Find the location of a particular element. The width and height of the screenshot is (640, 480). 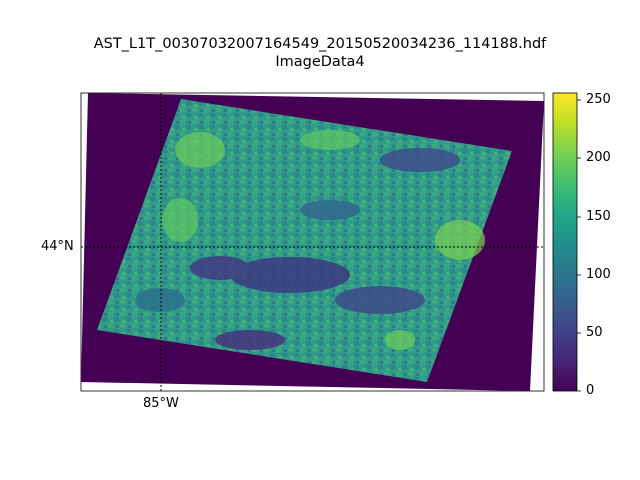

meridian-label: 85°W is located at coordinates (161, 403).